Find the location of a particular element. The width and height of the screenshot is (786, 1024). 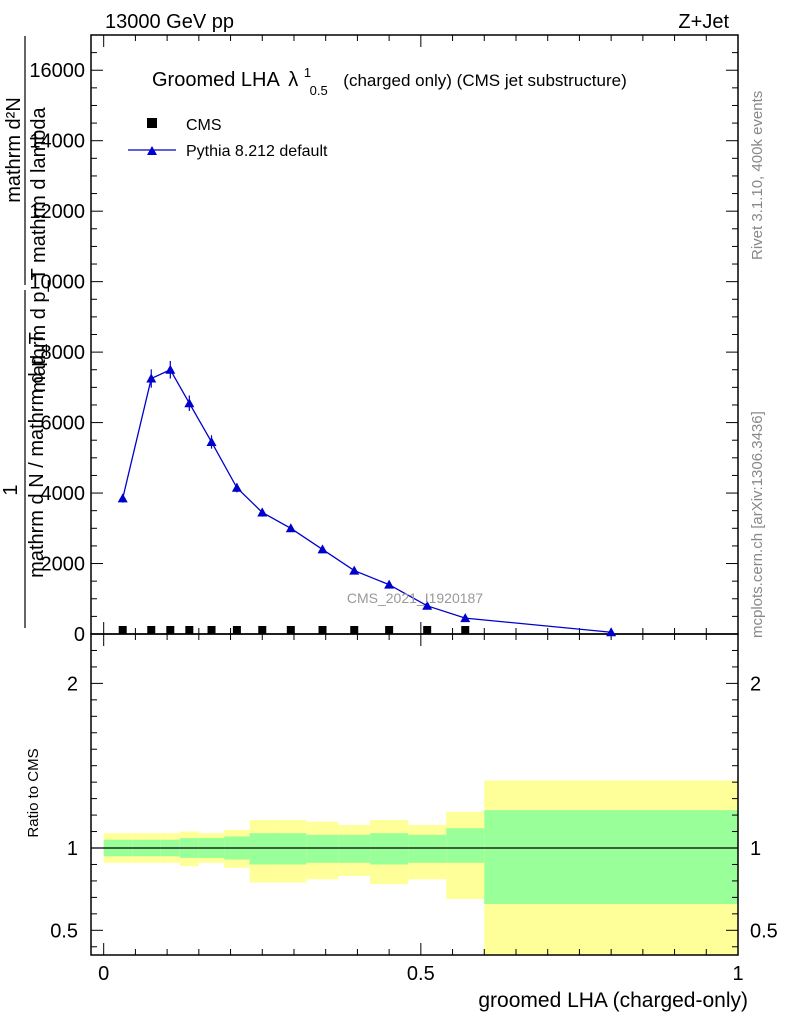

x-tick-label: 1 is located at coordinates (737, 974).